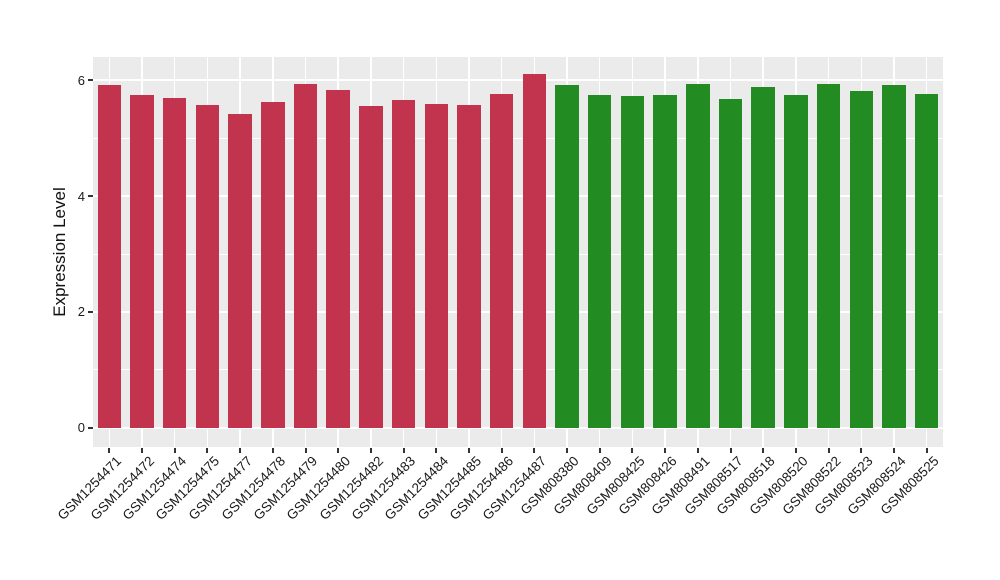  Describe the element at coordinates (59, 252) in the screenshot. I see `y-axis-title: Expression Level` at that location.